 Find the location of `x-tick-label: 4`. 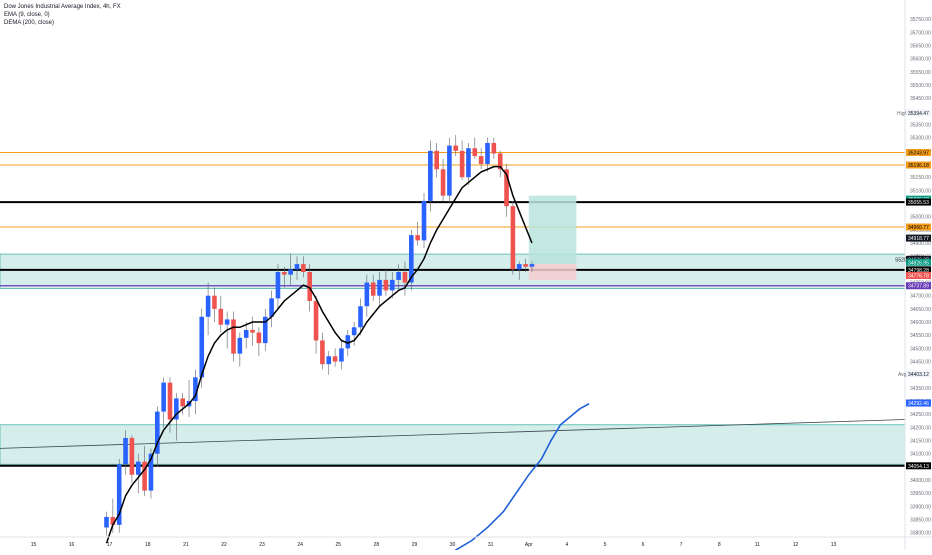

x-tick-label: 4 is located at coordinates (566, 545).